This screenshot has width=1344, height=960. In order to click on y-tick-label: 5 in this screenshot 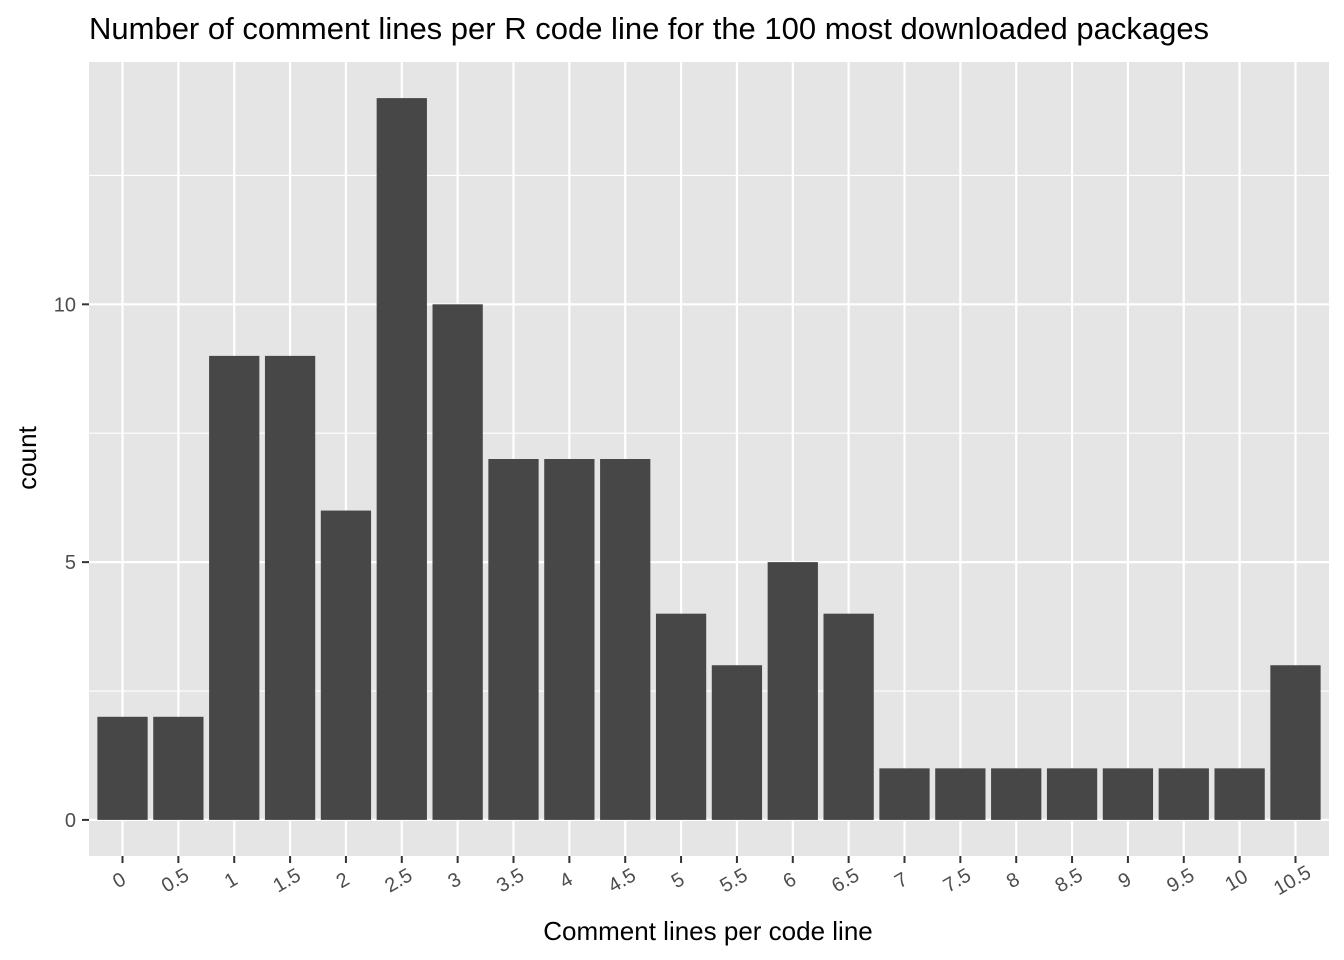, I will do `click(70, 563)`.